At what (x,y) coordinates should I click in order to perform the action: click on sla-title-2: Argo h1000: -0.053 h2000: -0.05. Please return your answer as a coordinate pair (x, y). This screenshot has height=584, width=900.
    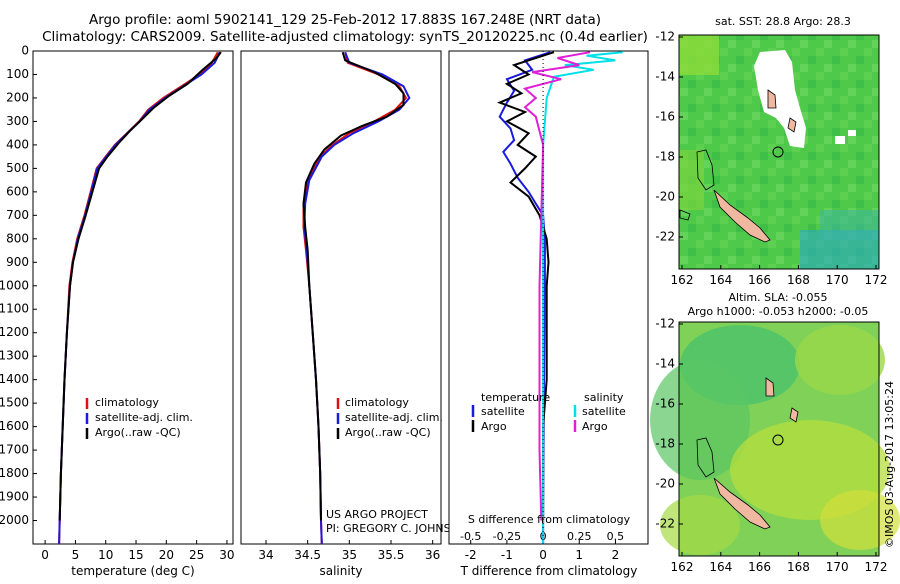
    Looking at the image, I should click on (778, 311).